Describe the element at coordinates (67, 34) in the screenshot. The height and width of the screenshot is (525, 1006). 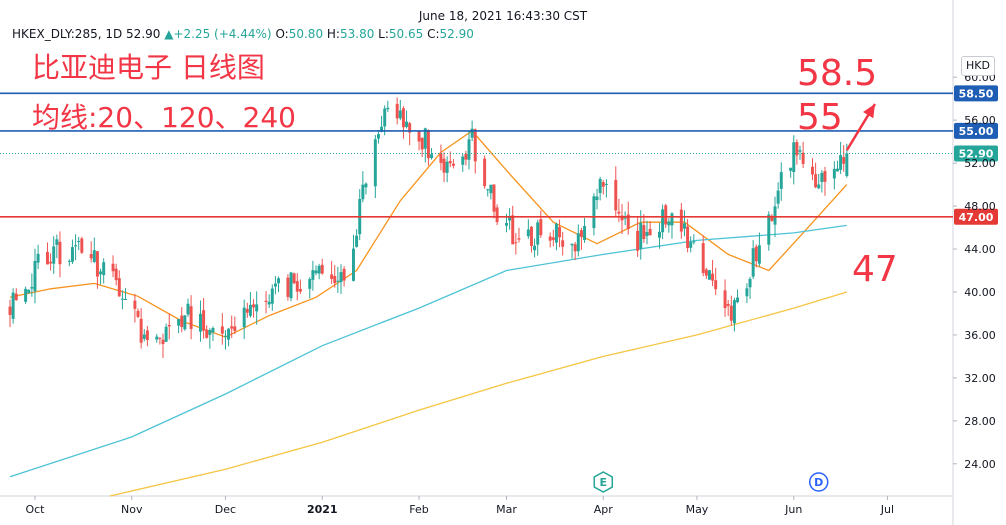
I see `symbol-label: HKEX_DLY:285, 1D` at that location.